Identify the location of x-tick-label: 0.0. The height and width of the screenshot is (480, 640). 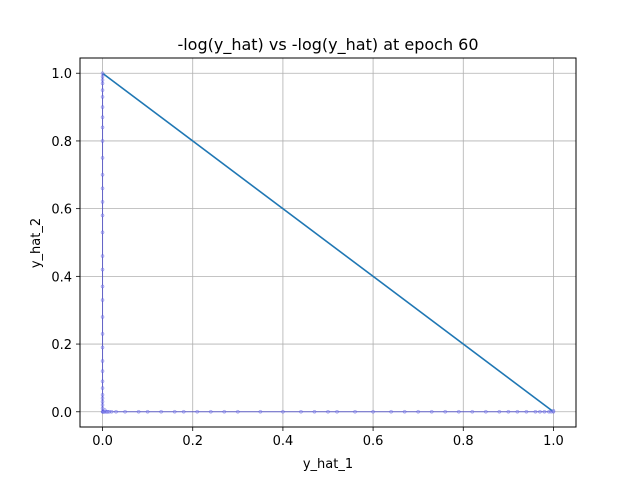
(102, 441).